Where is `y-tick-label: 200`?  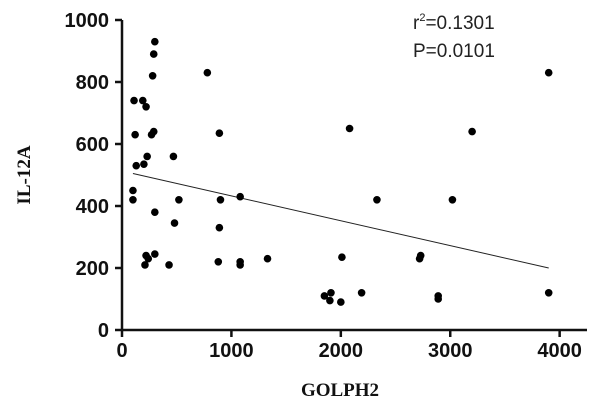 y-tick-label: 200 is located at coordinates (92, 269).